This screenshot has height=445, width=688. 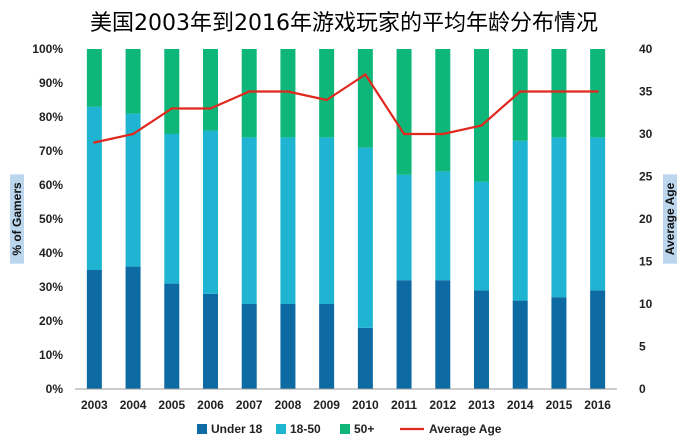 I want to click on x-tick-label-2009: 2009, so click(x=326, y=405).